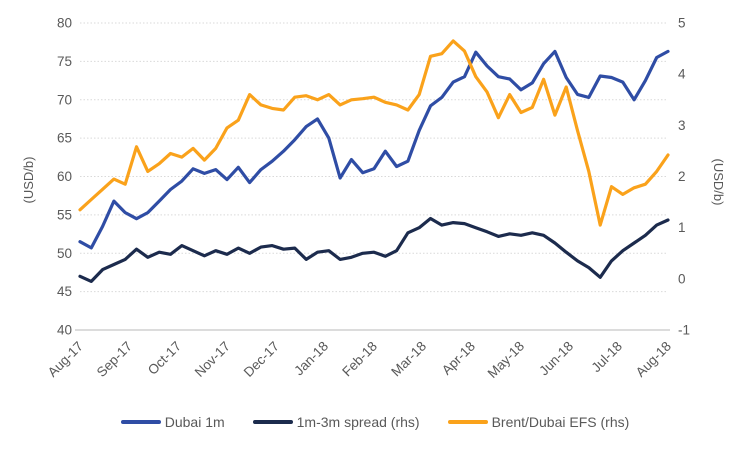 Image resolution: width=750 pixels, height=450 pixels. I want to click on left-tick-label: 60, so click(64, 176).